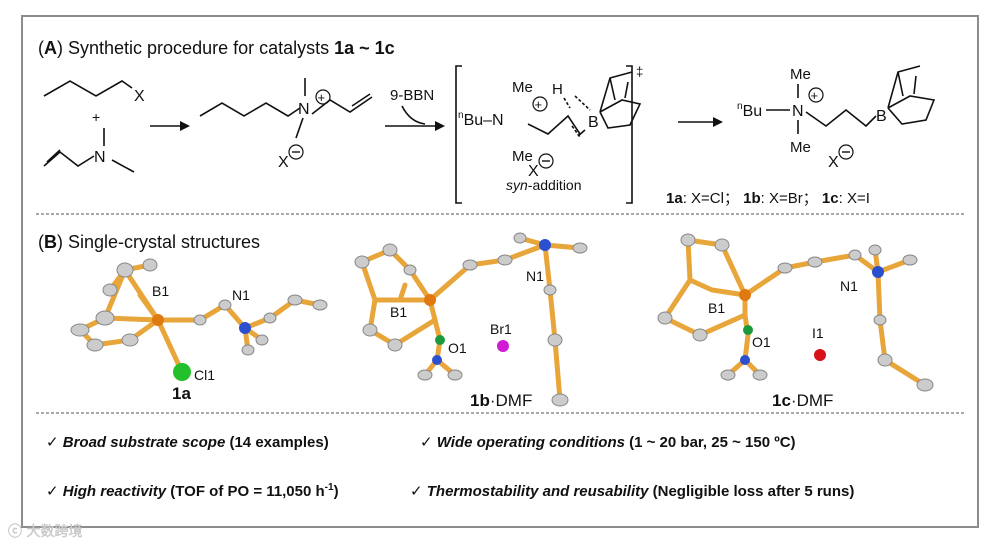  Describe the element at coordinates (199, 330) in the screenshot. I see `crystal-structure-1a: B1 N1 Cl1 1a` at that location.